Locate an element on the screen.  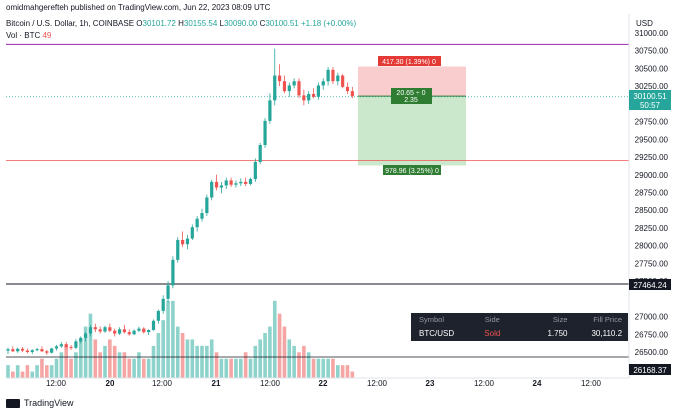
volume-legend: Vol · BTC 49 is located at coordinates (28, 35).